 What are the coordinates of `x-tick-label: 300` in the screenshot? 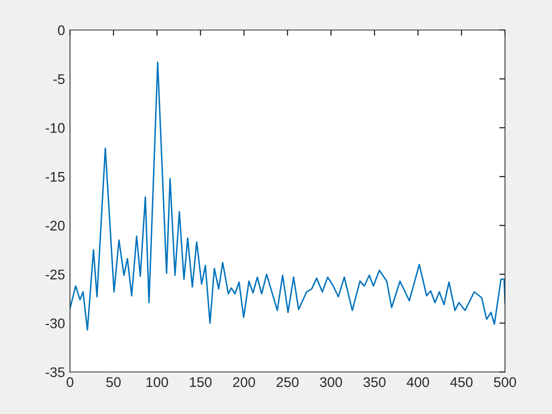 It's located at (331, 382).